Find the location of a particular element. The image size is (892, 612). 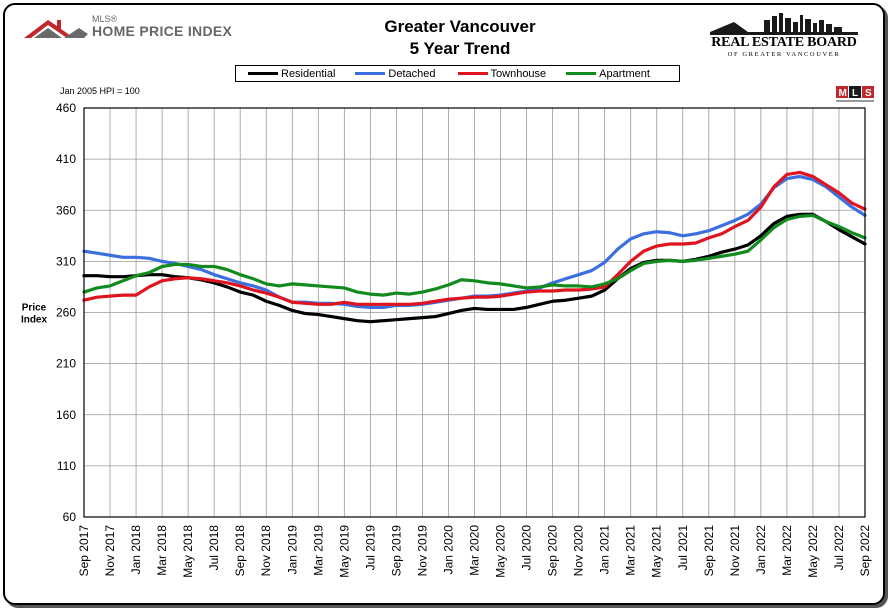

x-tick-label: Sep 2019 is located at coordinates (396, 551).